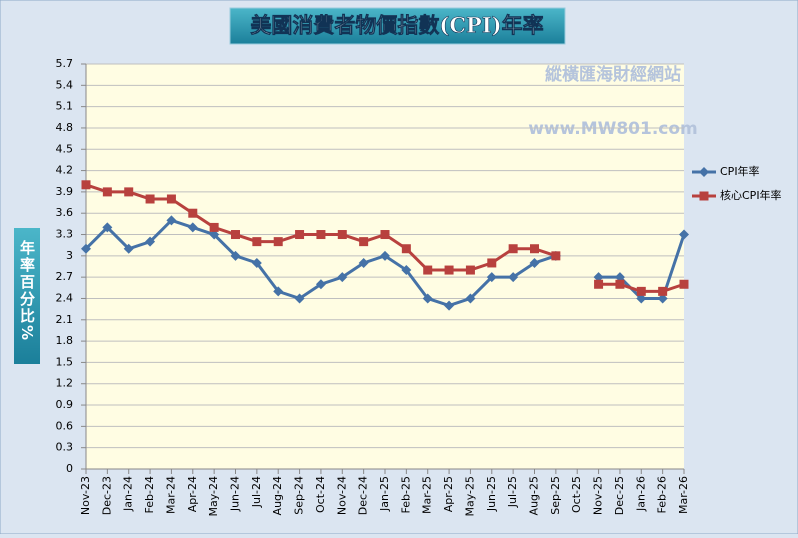 This screenshot has width=798, height=538. Describe the element at coordinates (613, 74) in the screenshot. I see `watermark: 縱橫匯海財經網站` at that location.